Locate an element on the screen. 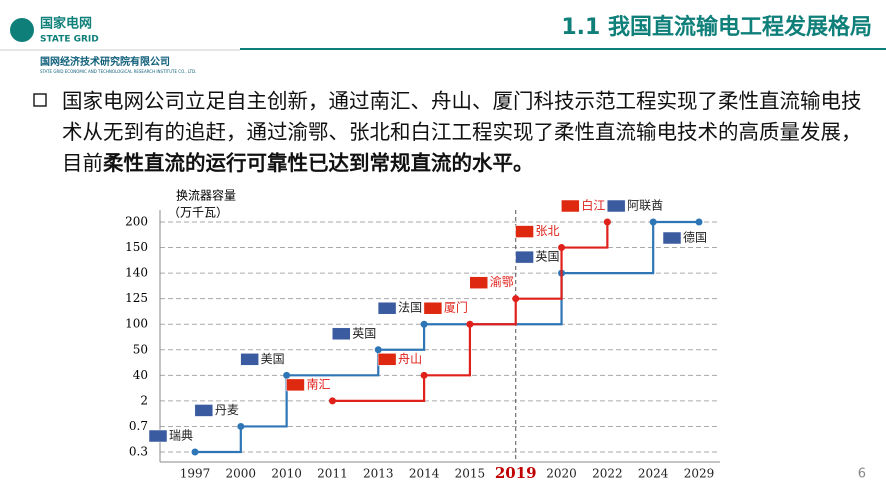 This screenshot has height=499, width=886. x-tick-label: 2000 is located at coordinates (241, 474).